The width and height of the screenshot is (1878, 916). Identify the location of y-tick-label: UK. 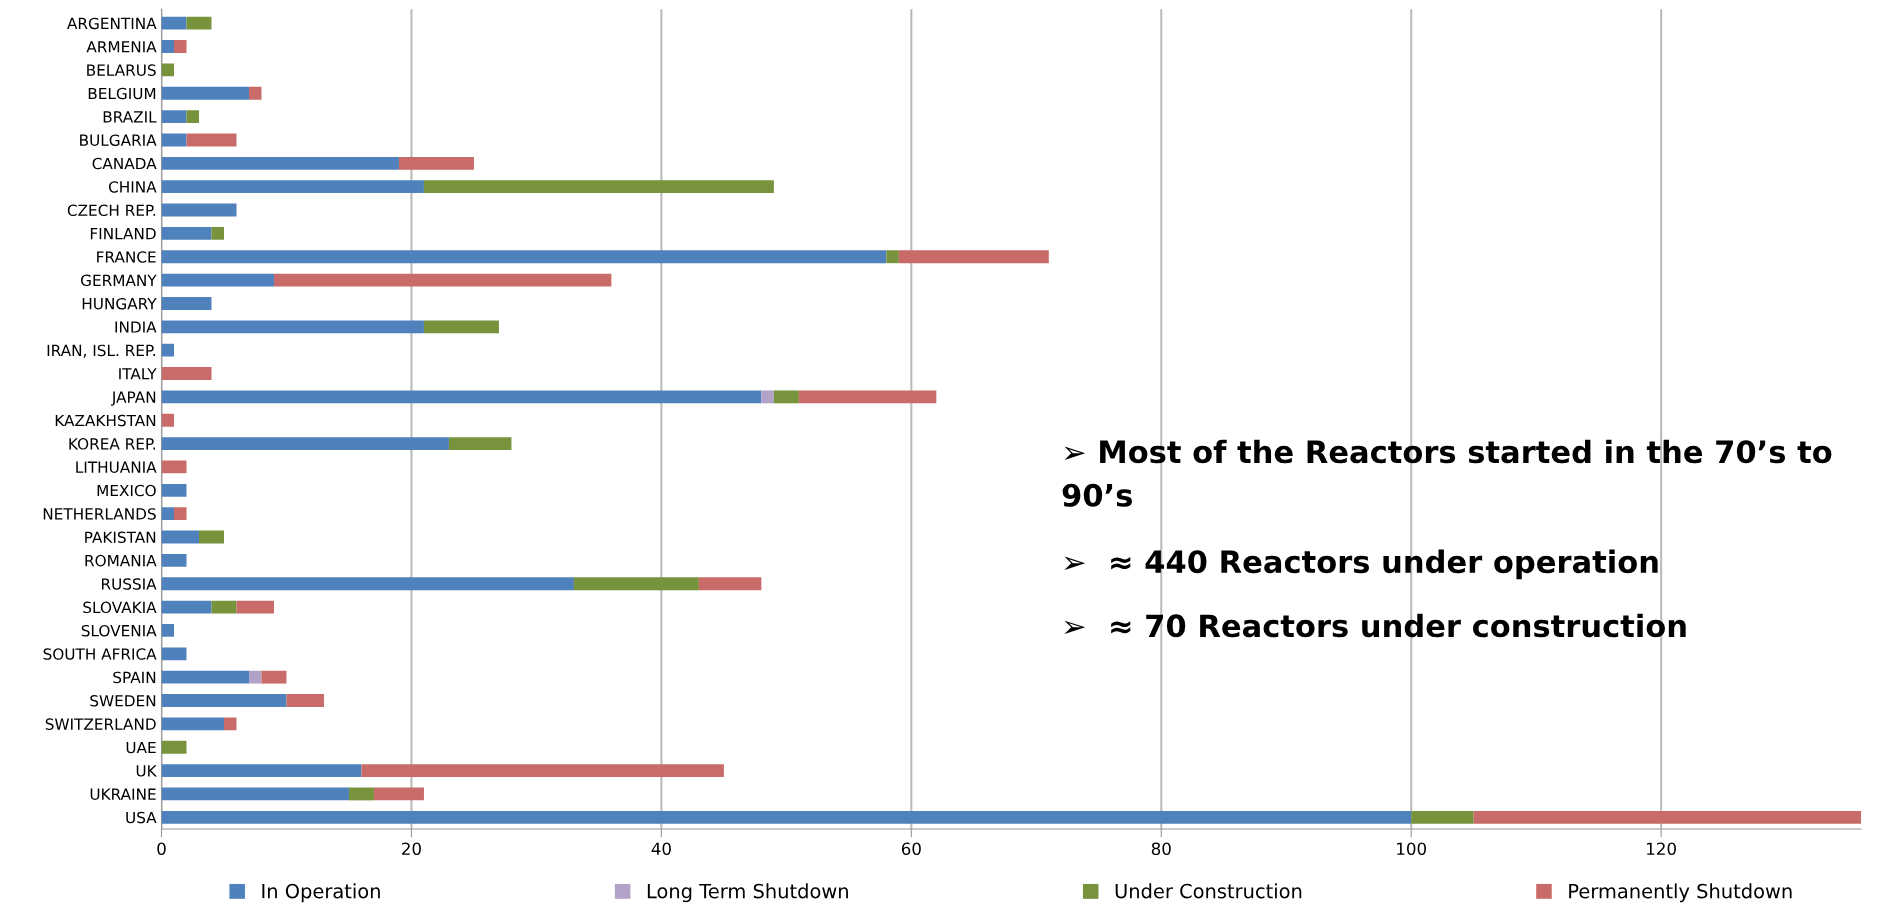
(146, 771).